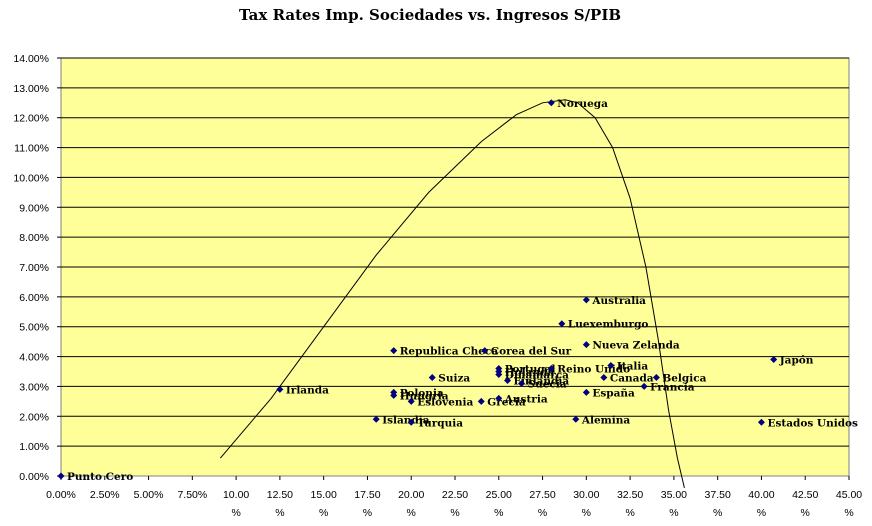 This screenshot has height=526, width=872. What do you see at coordinates (530, 373) in the screenshot?
I see `data-point-label: Holanda` at bounding box center [530, 373].